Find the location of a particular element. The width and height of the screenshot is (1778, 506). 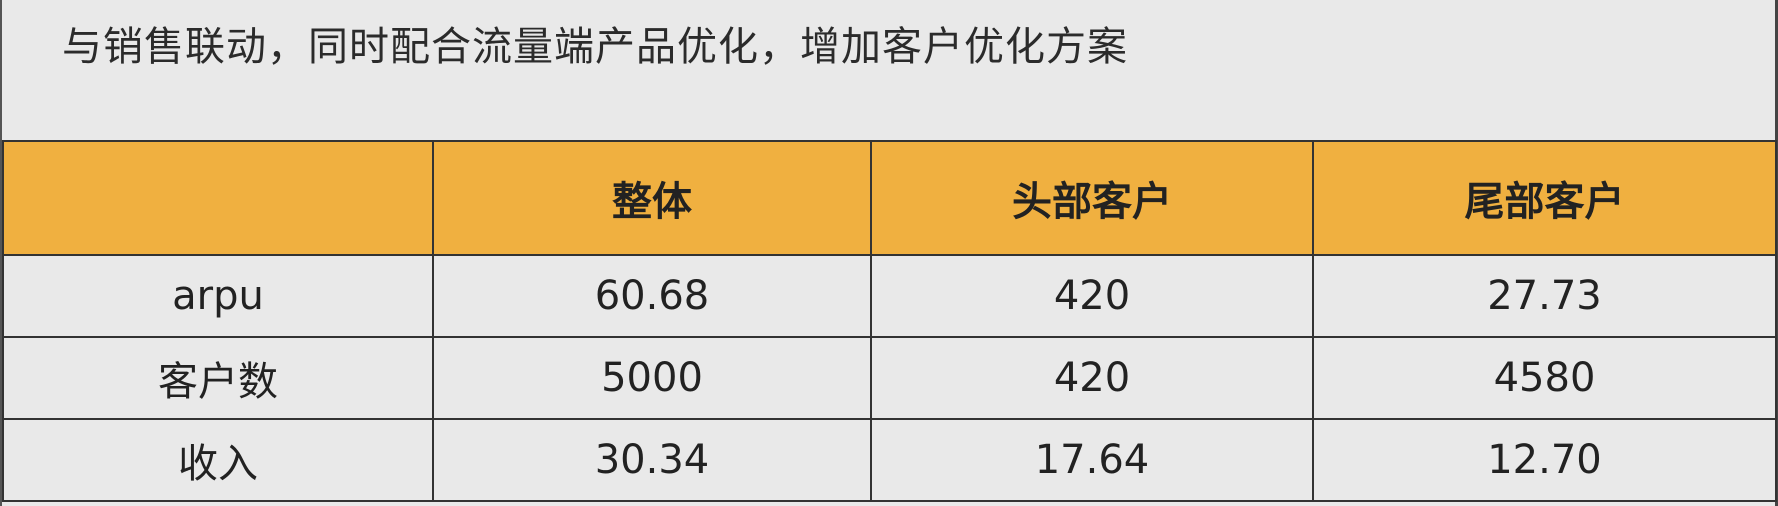

cell-revenue-tail: 12.70 is located at coordinates (1544, 460).